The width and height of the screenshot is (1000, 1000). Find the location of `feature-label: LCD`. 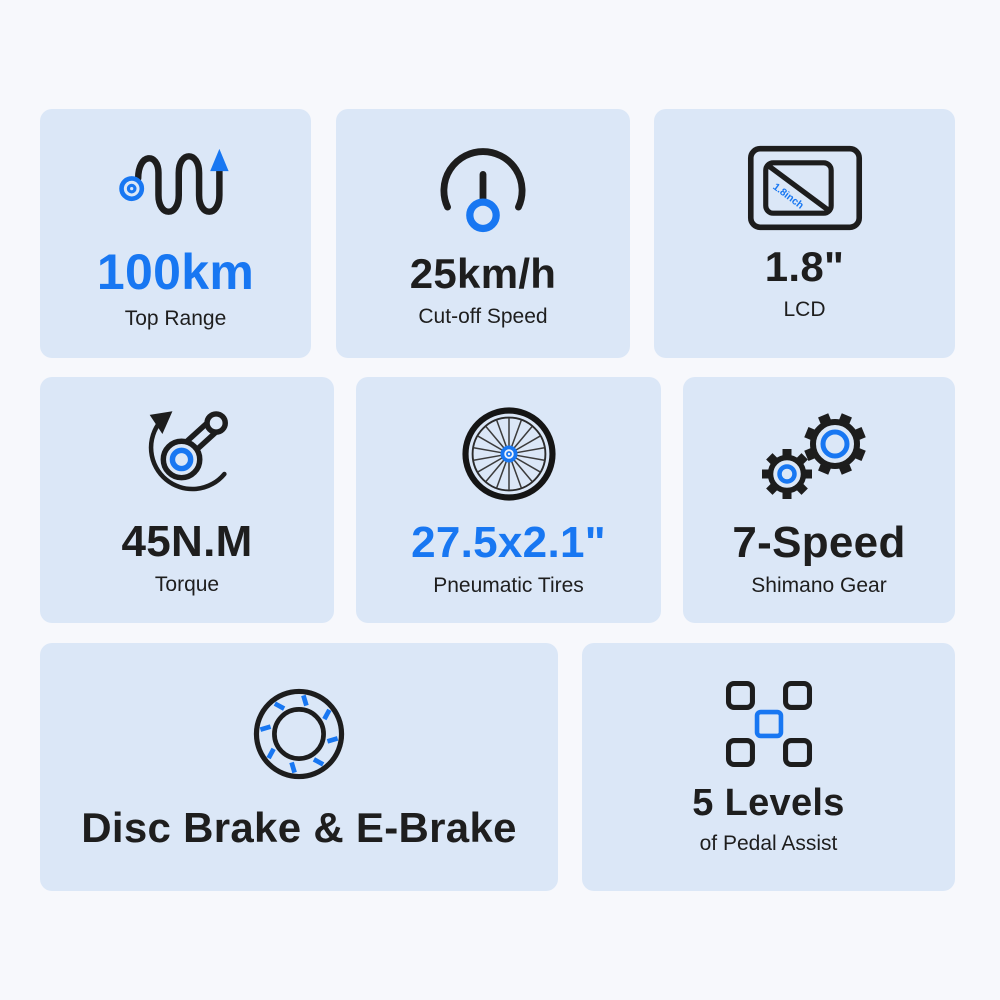

feature-label: LCD is located at coordinates (804, 309).